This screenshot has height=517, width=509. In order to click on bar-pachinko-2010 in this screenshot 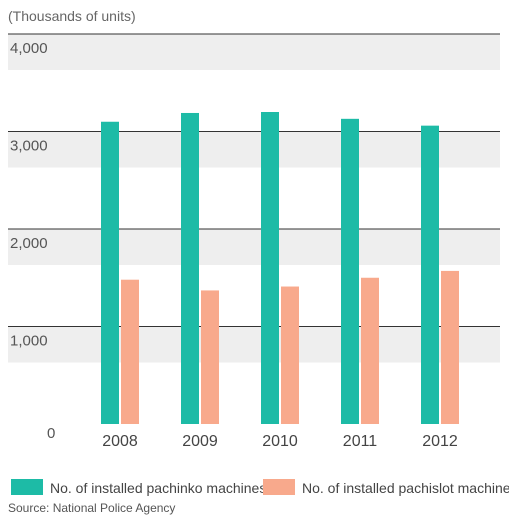, I will do `click(270, 268)`.